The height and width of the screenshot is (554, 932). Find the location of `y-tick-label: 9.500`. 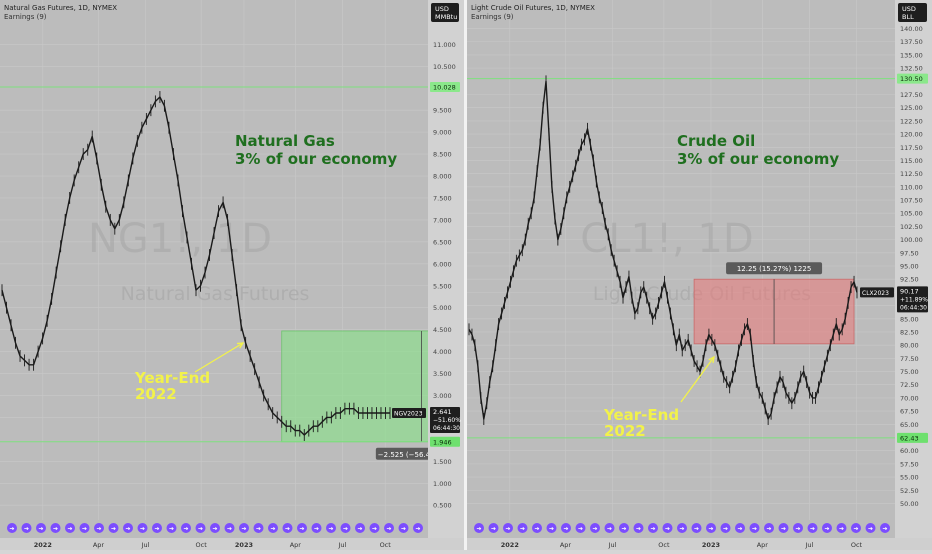

y-tick-label: 9.500 is located at coordinates (442, 111).